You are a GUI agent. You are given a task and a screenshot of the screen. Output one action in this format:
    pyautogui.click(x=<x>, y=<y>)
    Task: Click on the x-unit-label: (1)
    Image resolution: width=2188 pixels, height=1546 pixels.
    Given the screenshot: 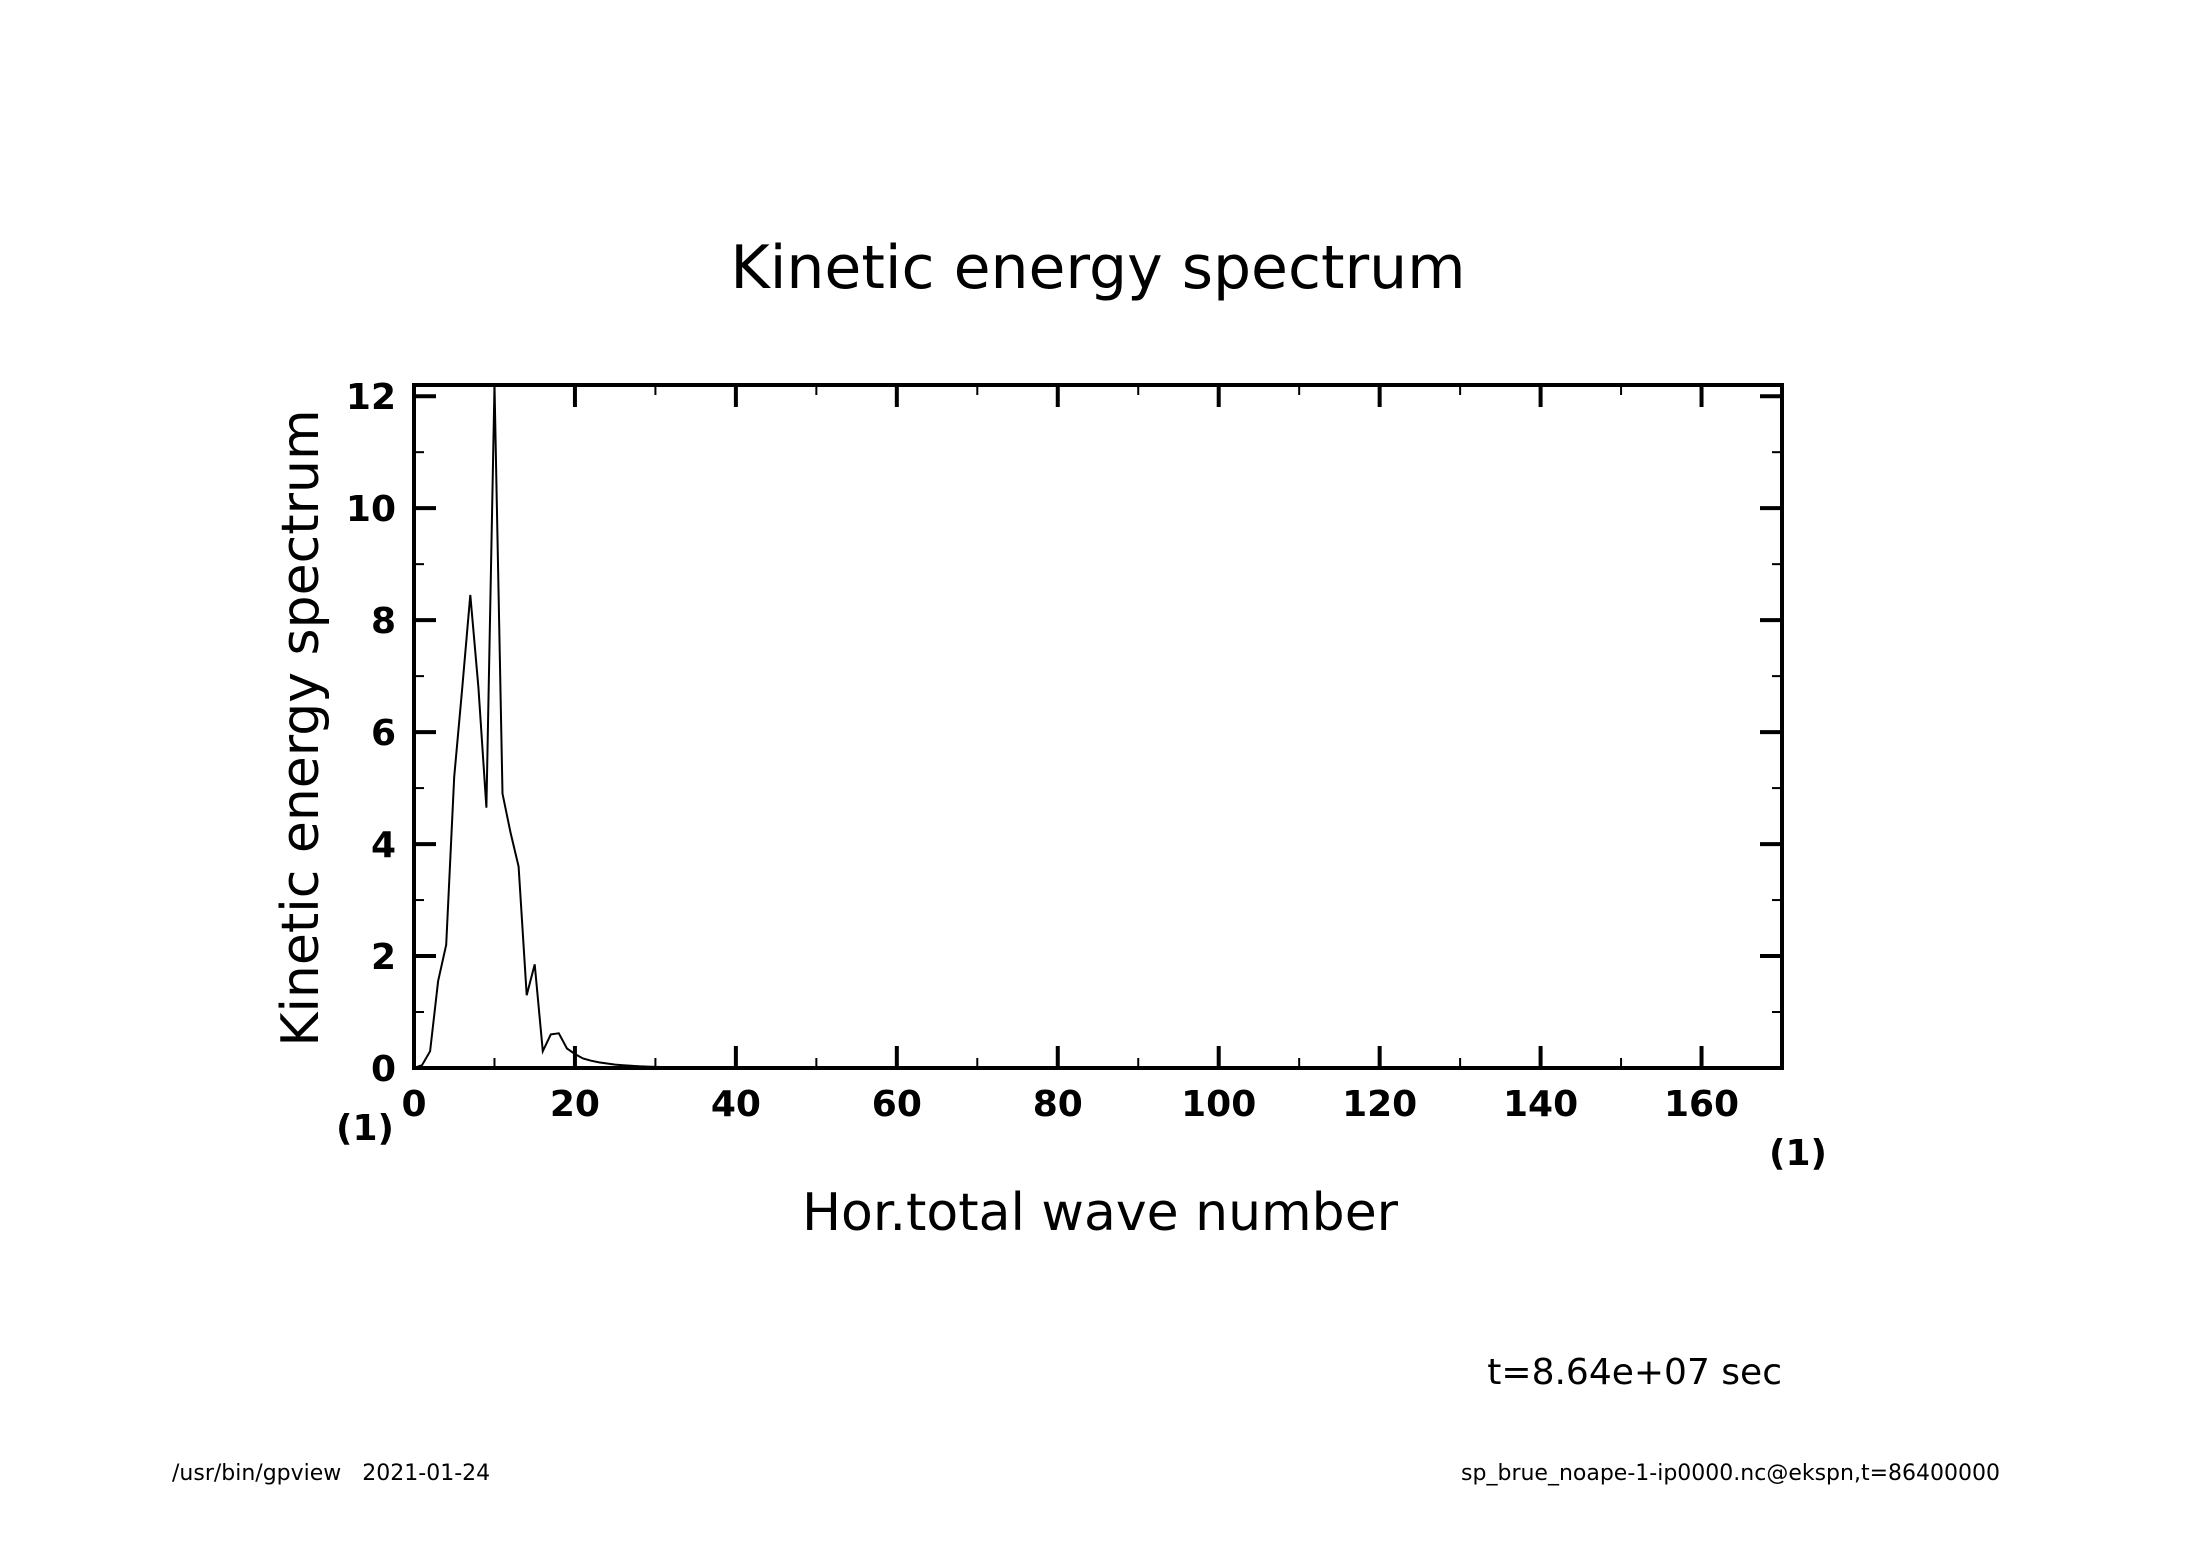 What is the action you would take?
    pyautogui.click(x=1798, y=1153)
    